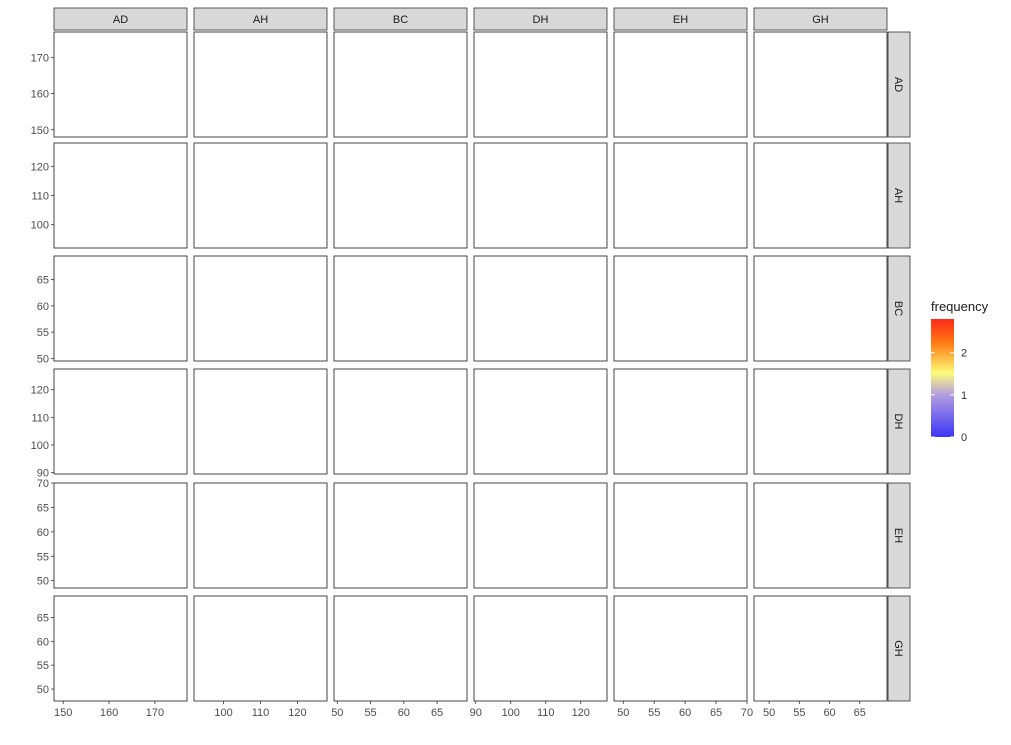  Describe the element at coordinates (680, 20) in the screenshot. I see `col-strip-label: EH` at that location.